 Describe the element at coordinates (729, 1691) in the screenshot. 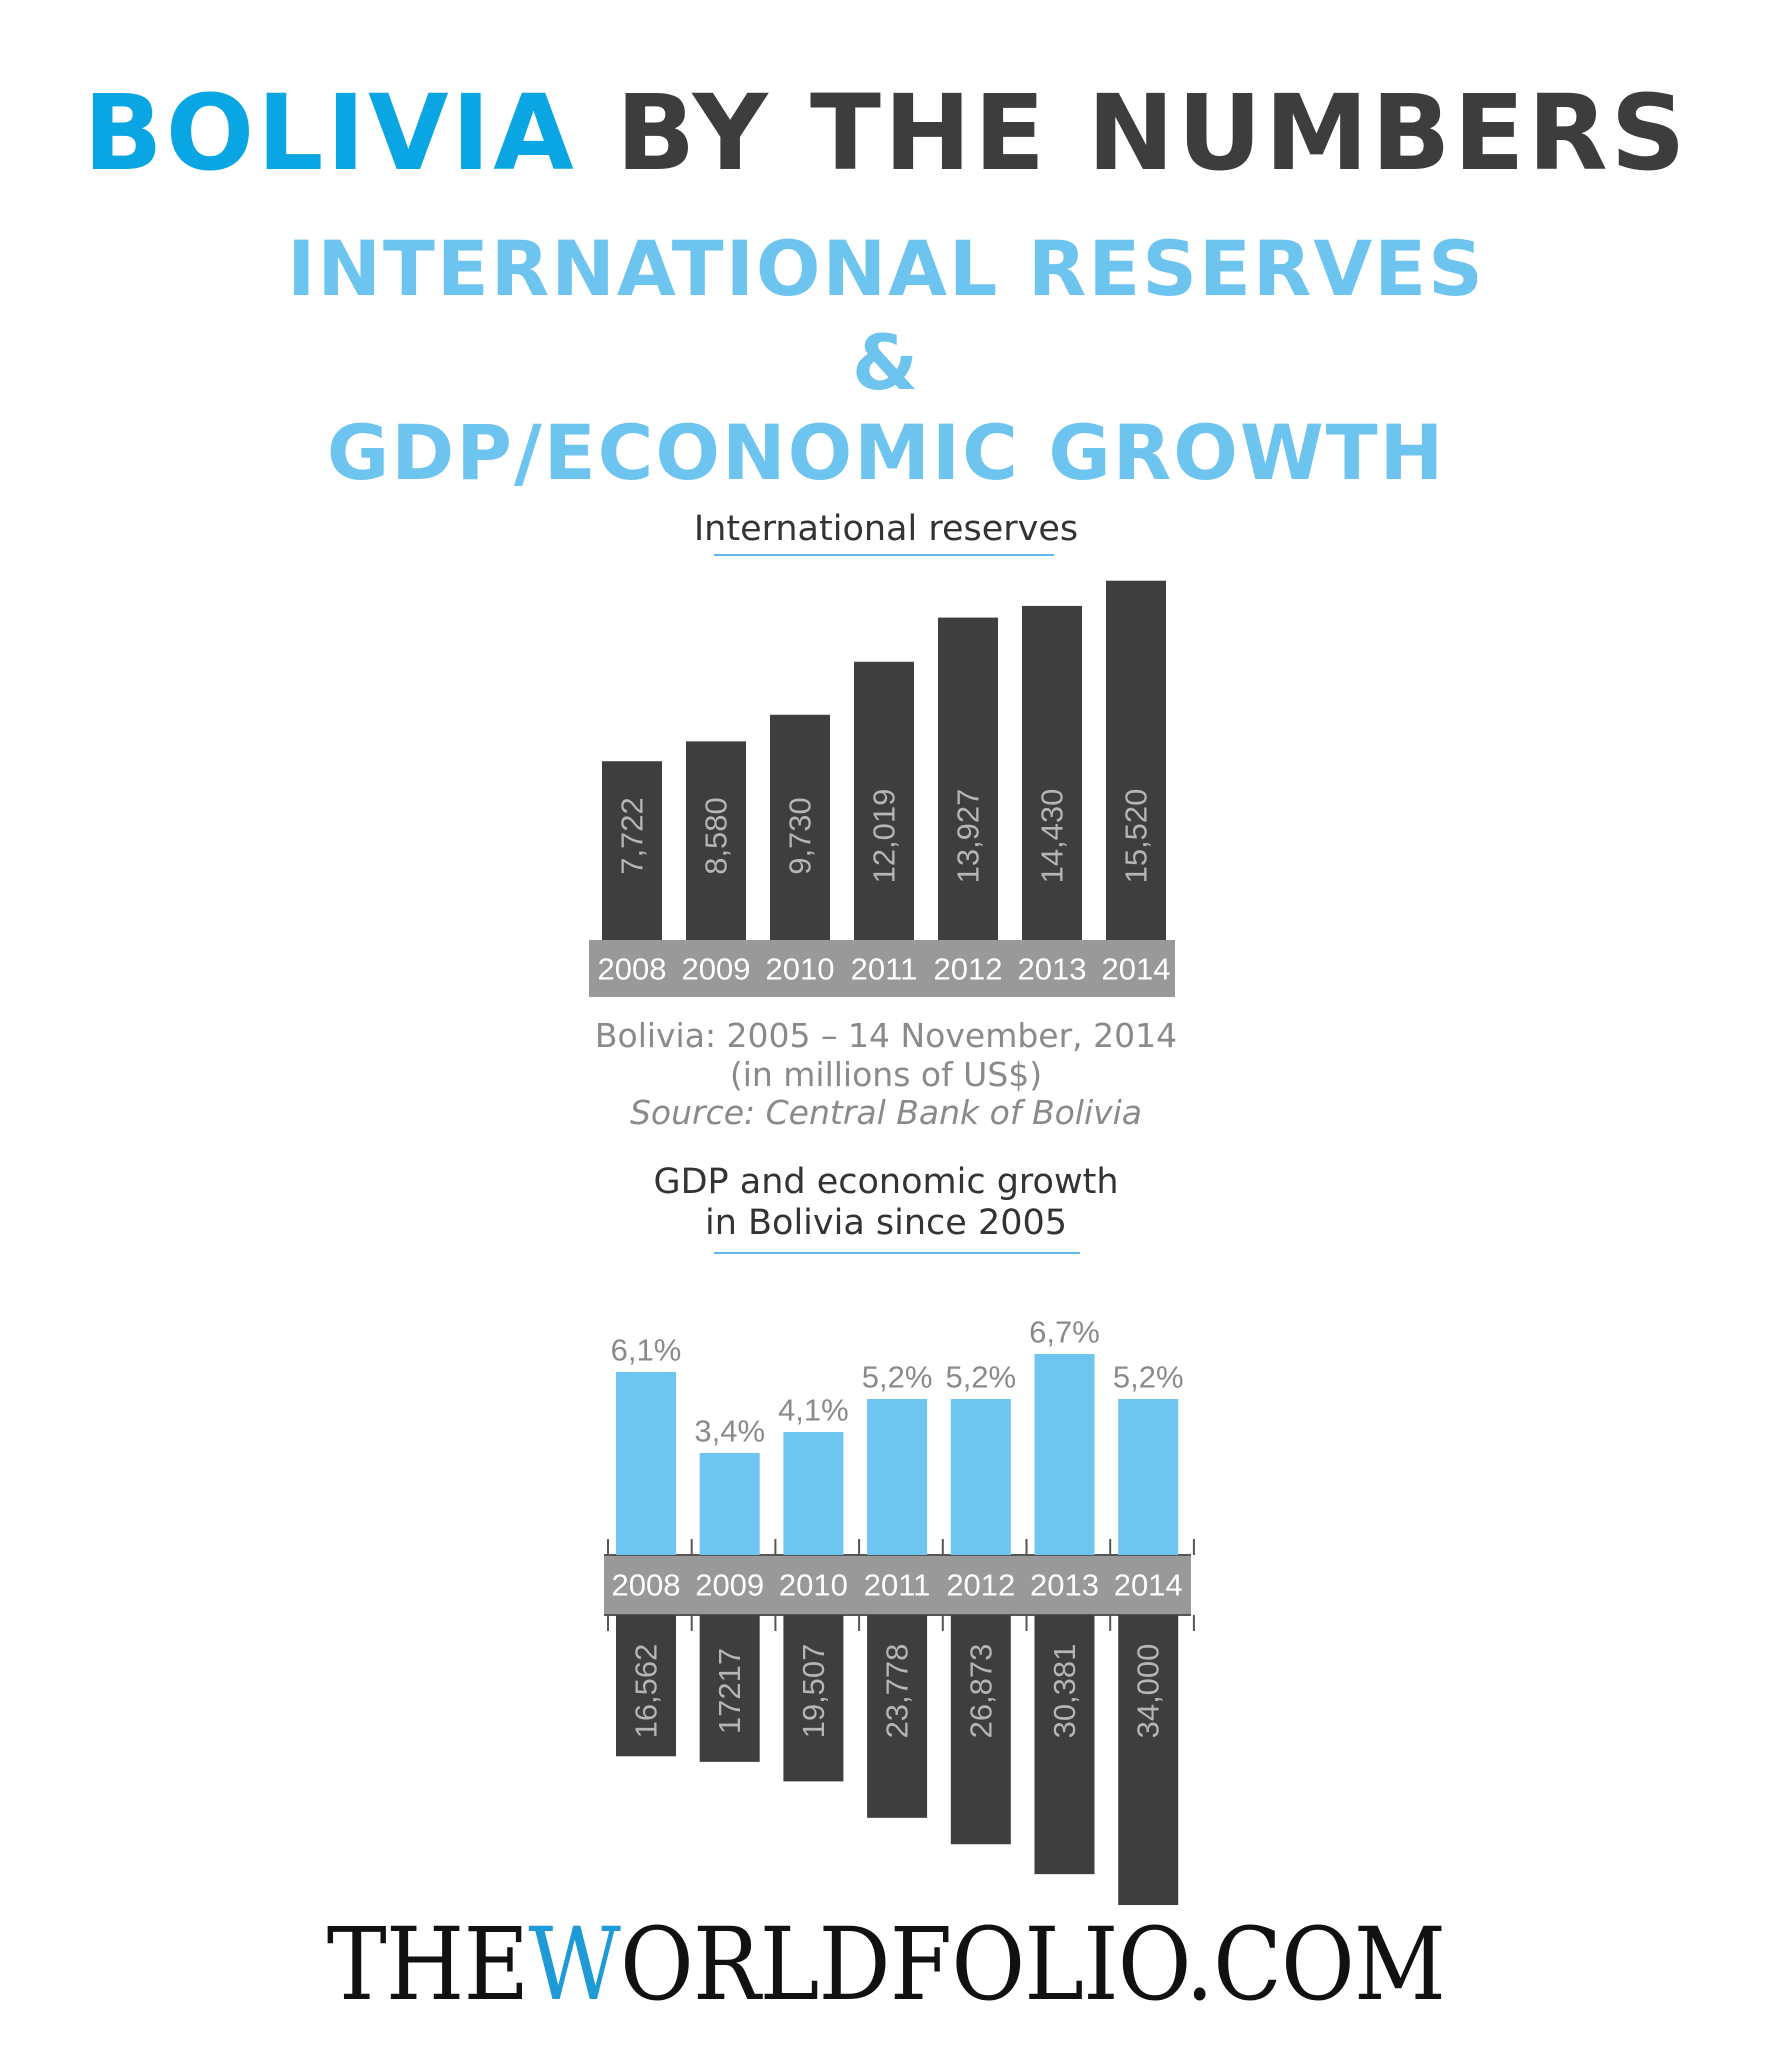

I see `gdp-value-label: 17217` at that location.